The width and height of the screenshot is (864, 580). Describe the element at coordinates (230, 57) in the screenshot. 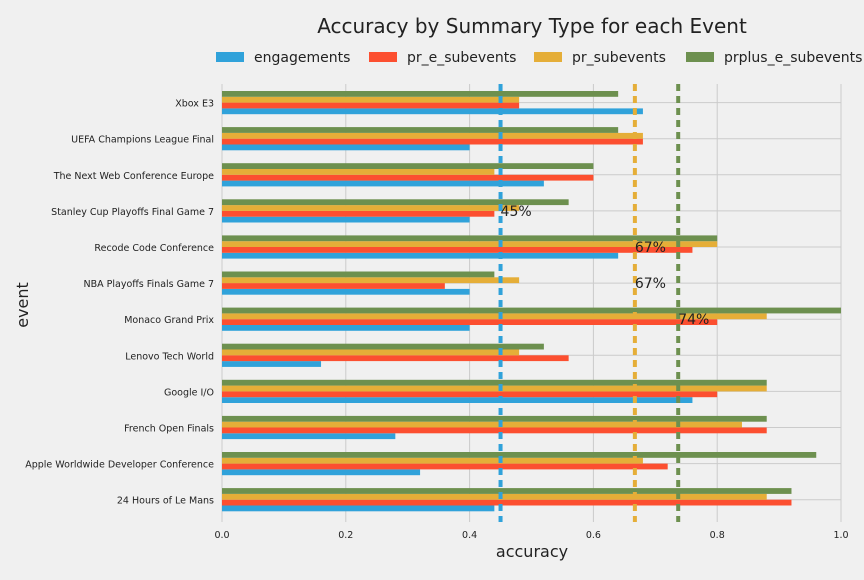

I see `legend-swatch-engagements` at that location.